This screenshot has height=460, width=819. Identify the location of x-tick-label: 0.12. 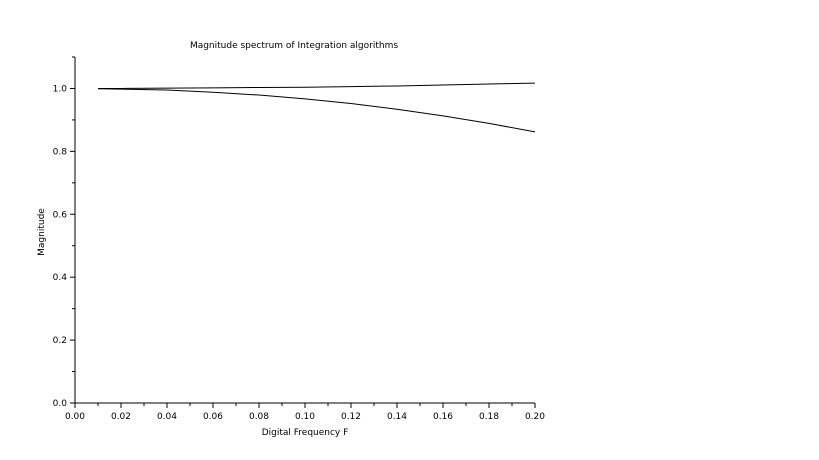
(351, 417).